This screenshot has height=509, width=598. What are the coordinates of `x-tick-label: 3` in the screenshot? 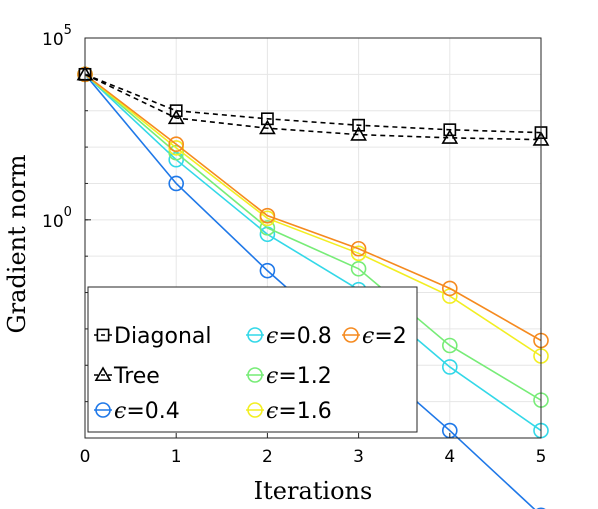 It's located at (358, 457).